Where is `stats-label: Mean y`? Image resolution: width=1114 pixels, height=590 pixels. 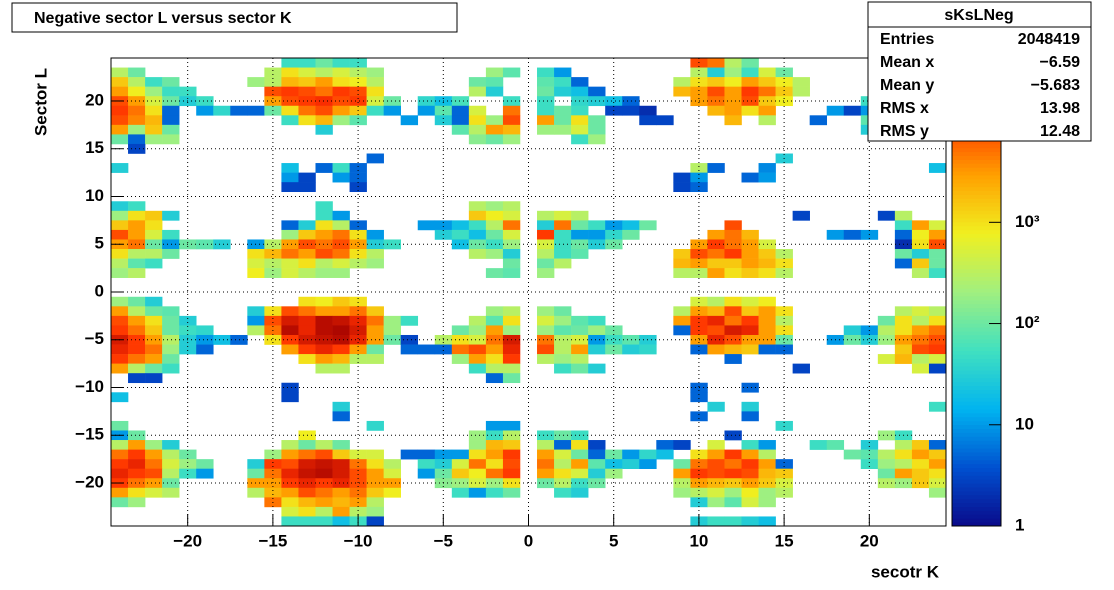 stats-label: Mean y is located at coordinates (907, 85).